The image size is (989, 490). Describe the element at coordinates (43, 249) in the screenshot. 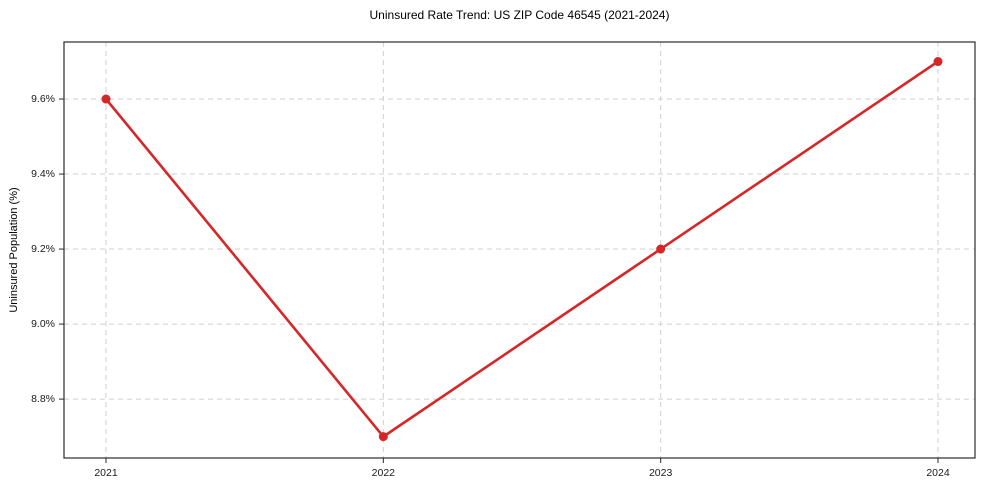

I see `y-tick-label: 9.2%` at that location.